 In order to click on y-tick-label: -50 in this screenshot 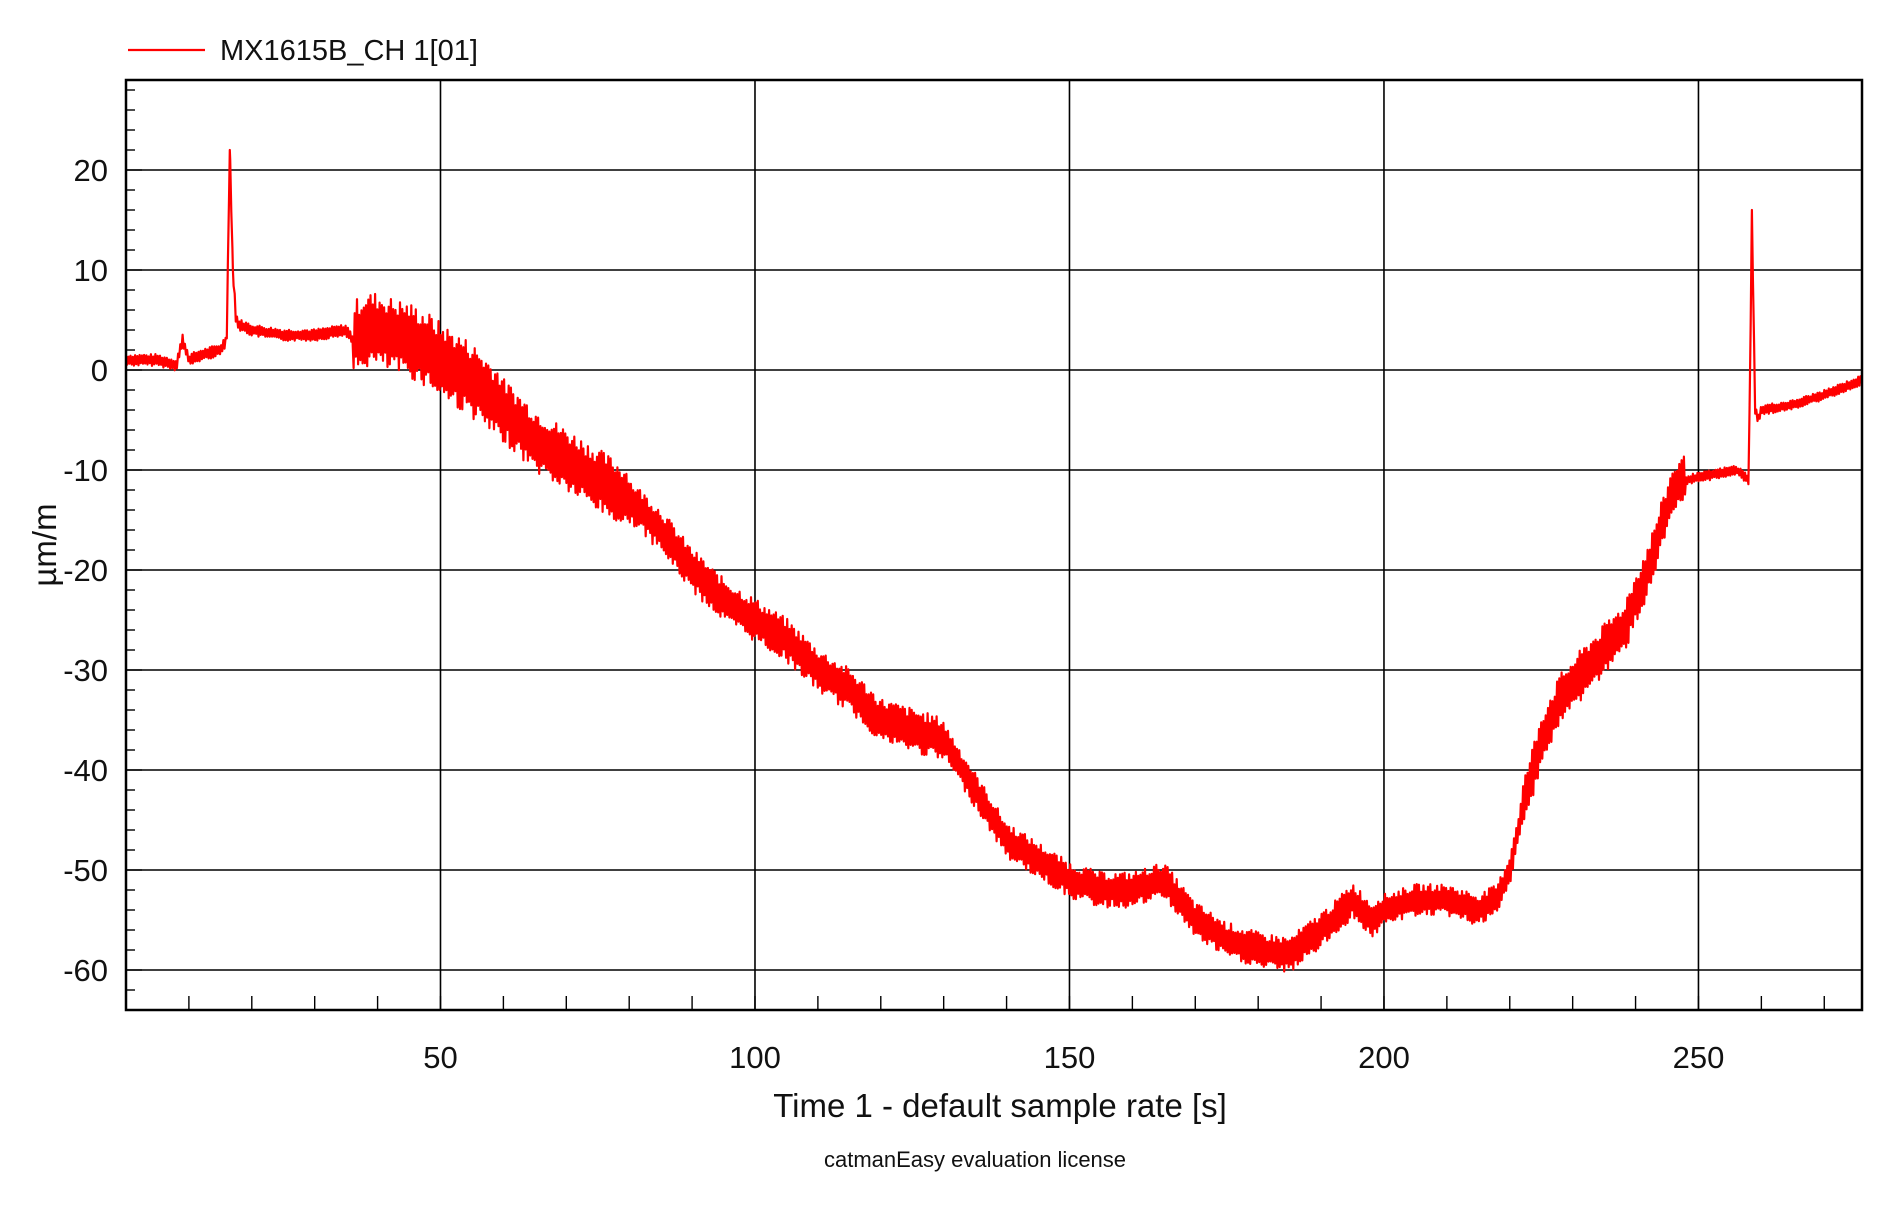, I will do `click(85, 870)`.